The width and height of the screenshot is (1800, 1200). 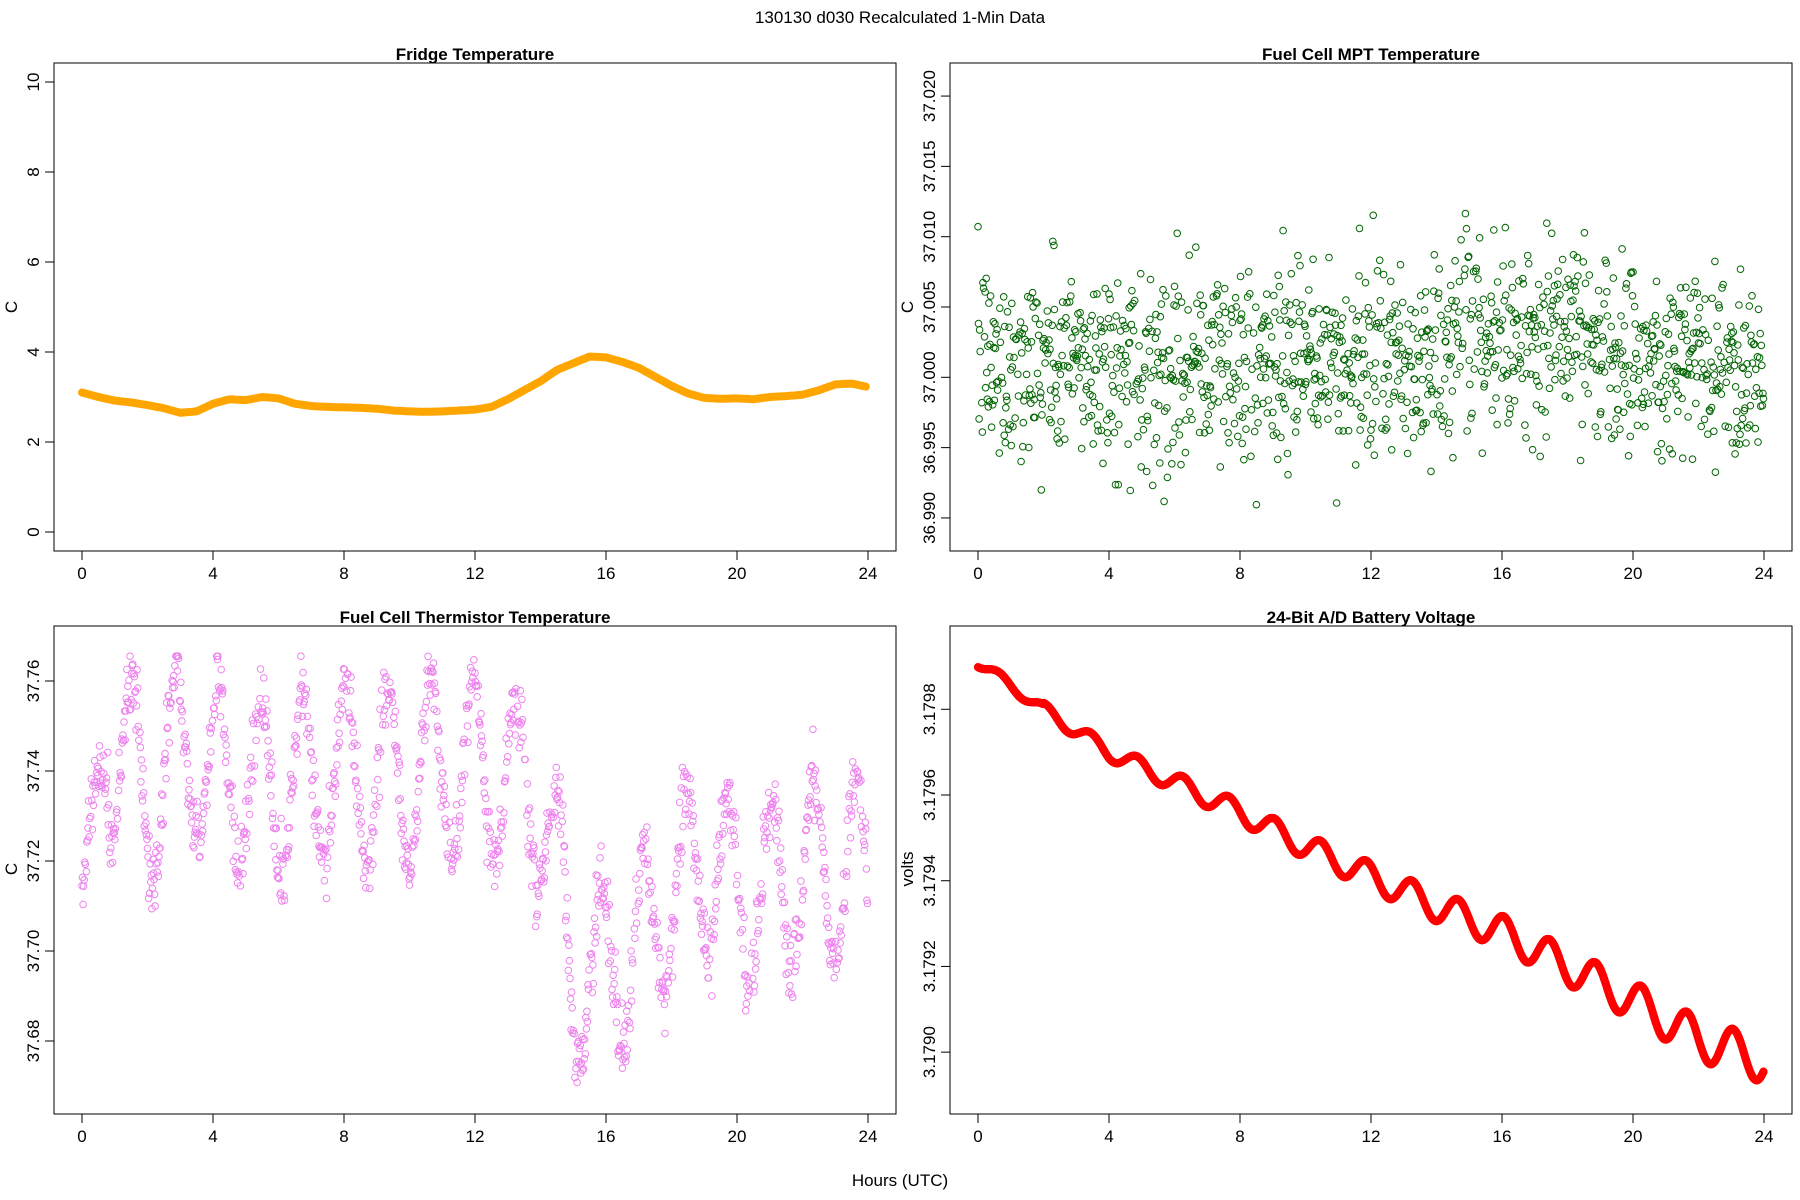 What do you see at coordinates (212, 573) in the screenshot?
I see `x-tick-label: 4` at bounding box center [212, 573].